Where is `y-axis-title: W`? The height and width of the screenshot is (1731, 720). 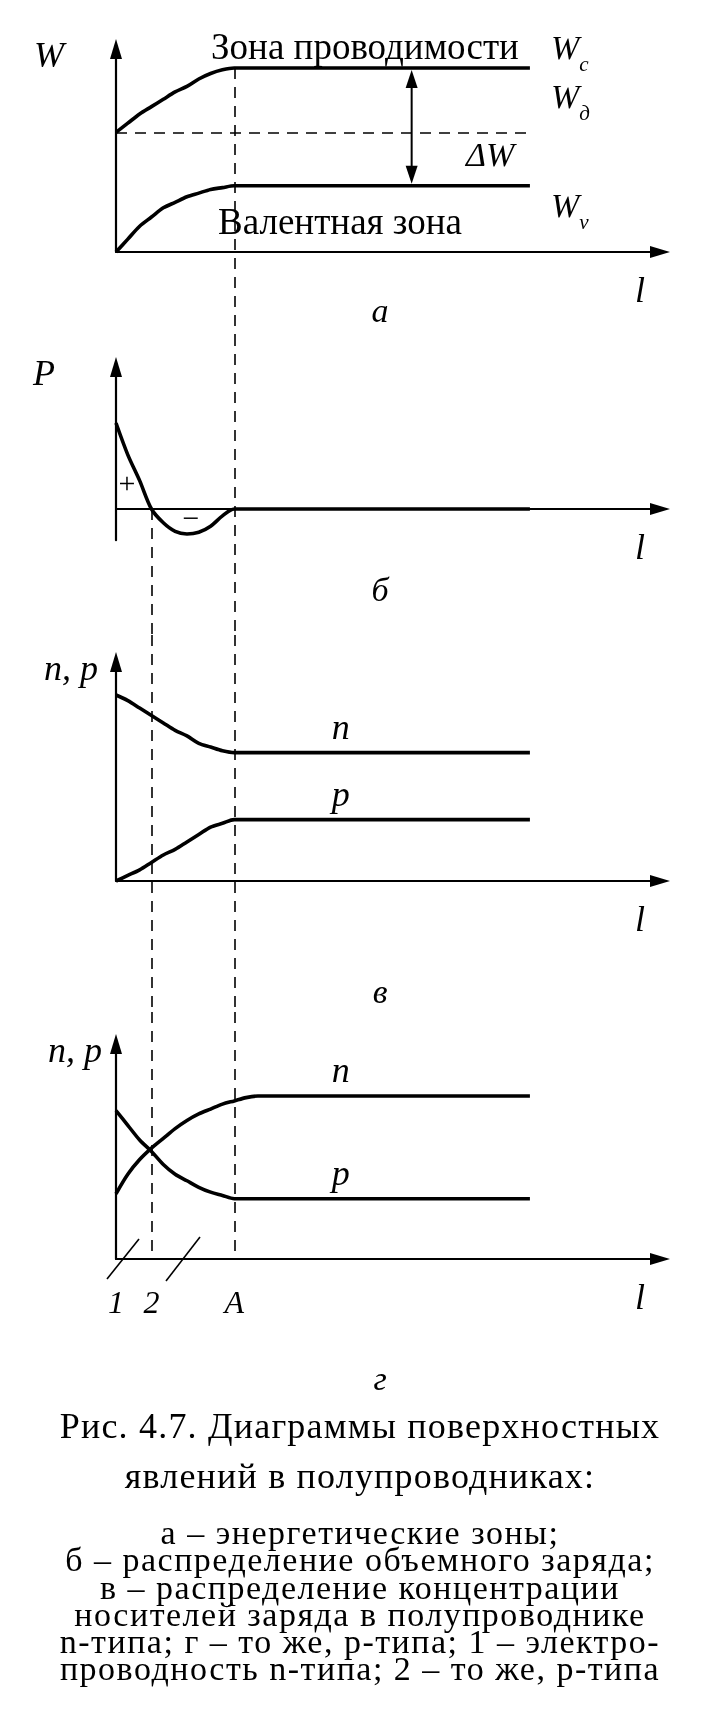
y-axis-title: W is located at coordinates (50, 55).